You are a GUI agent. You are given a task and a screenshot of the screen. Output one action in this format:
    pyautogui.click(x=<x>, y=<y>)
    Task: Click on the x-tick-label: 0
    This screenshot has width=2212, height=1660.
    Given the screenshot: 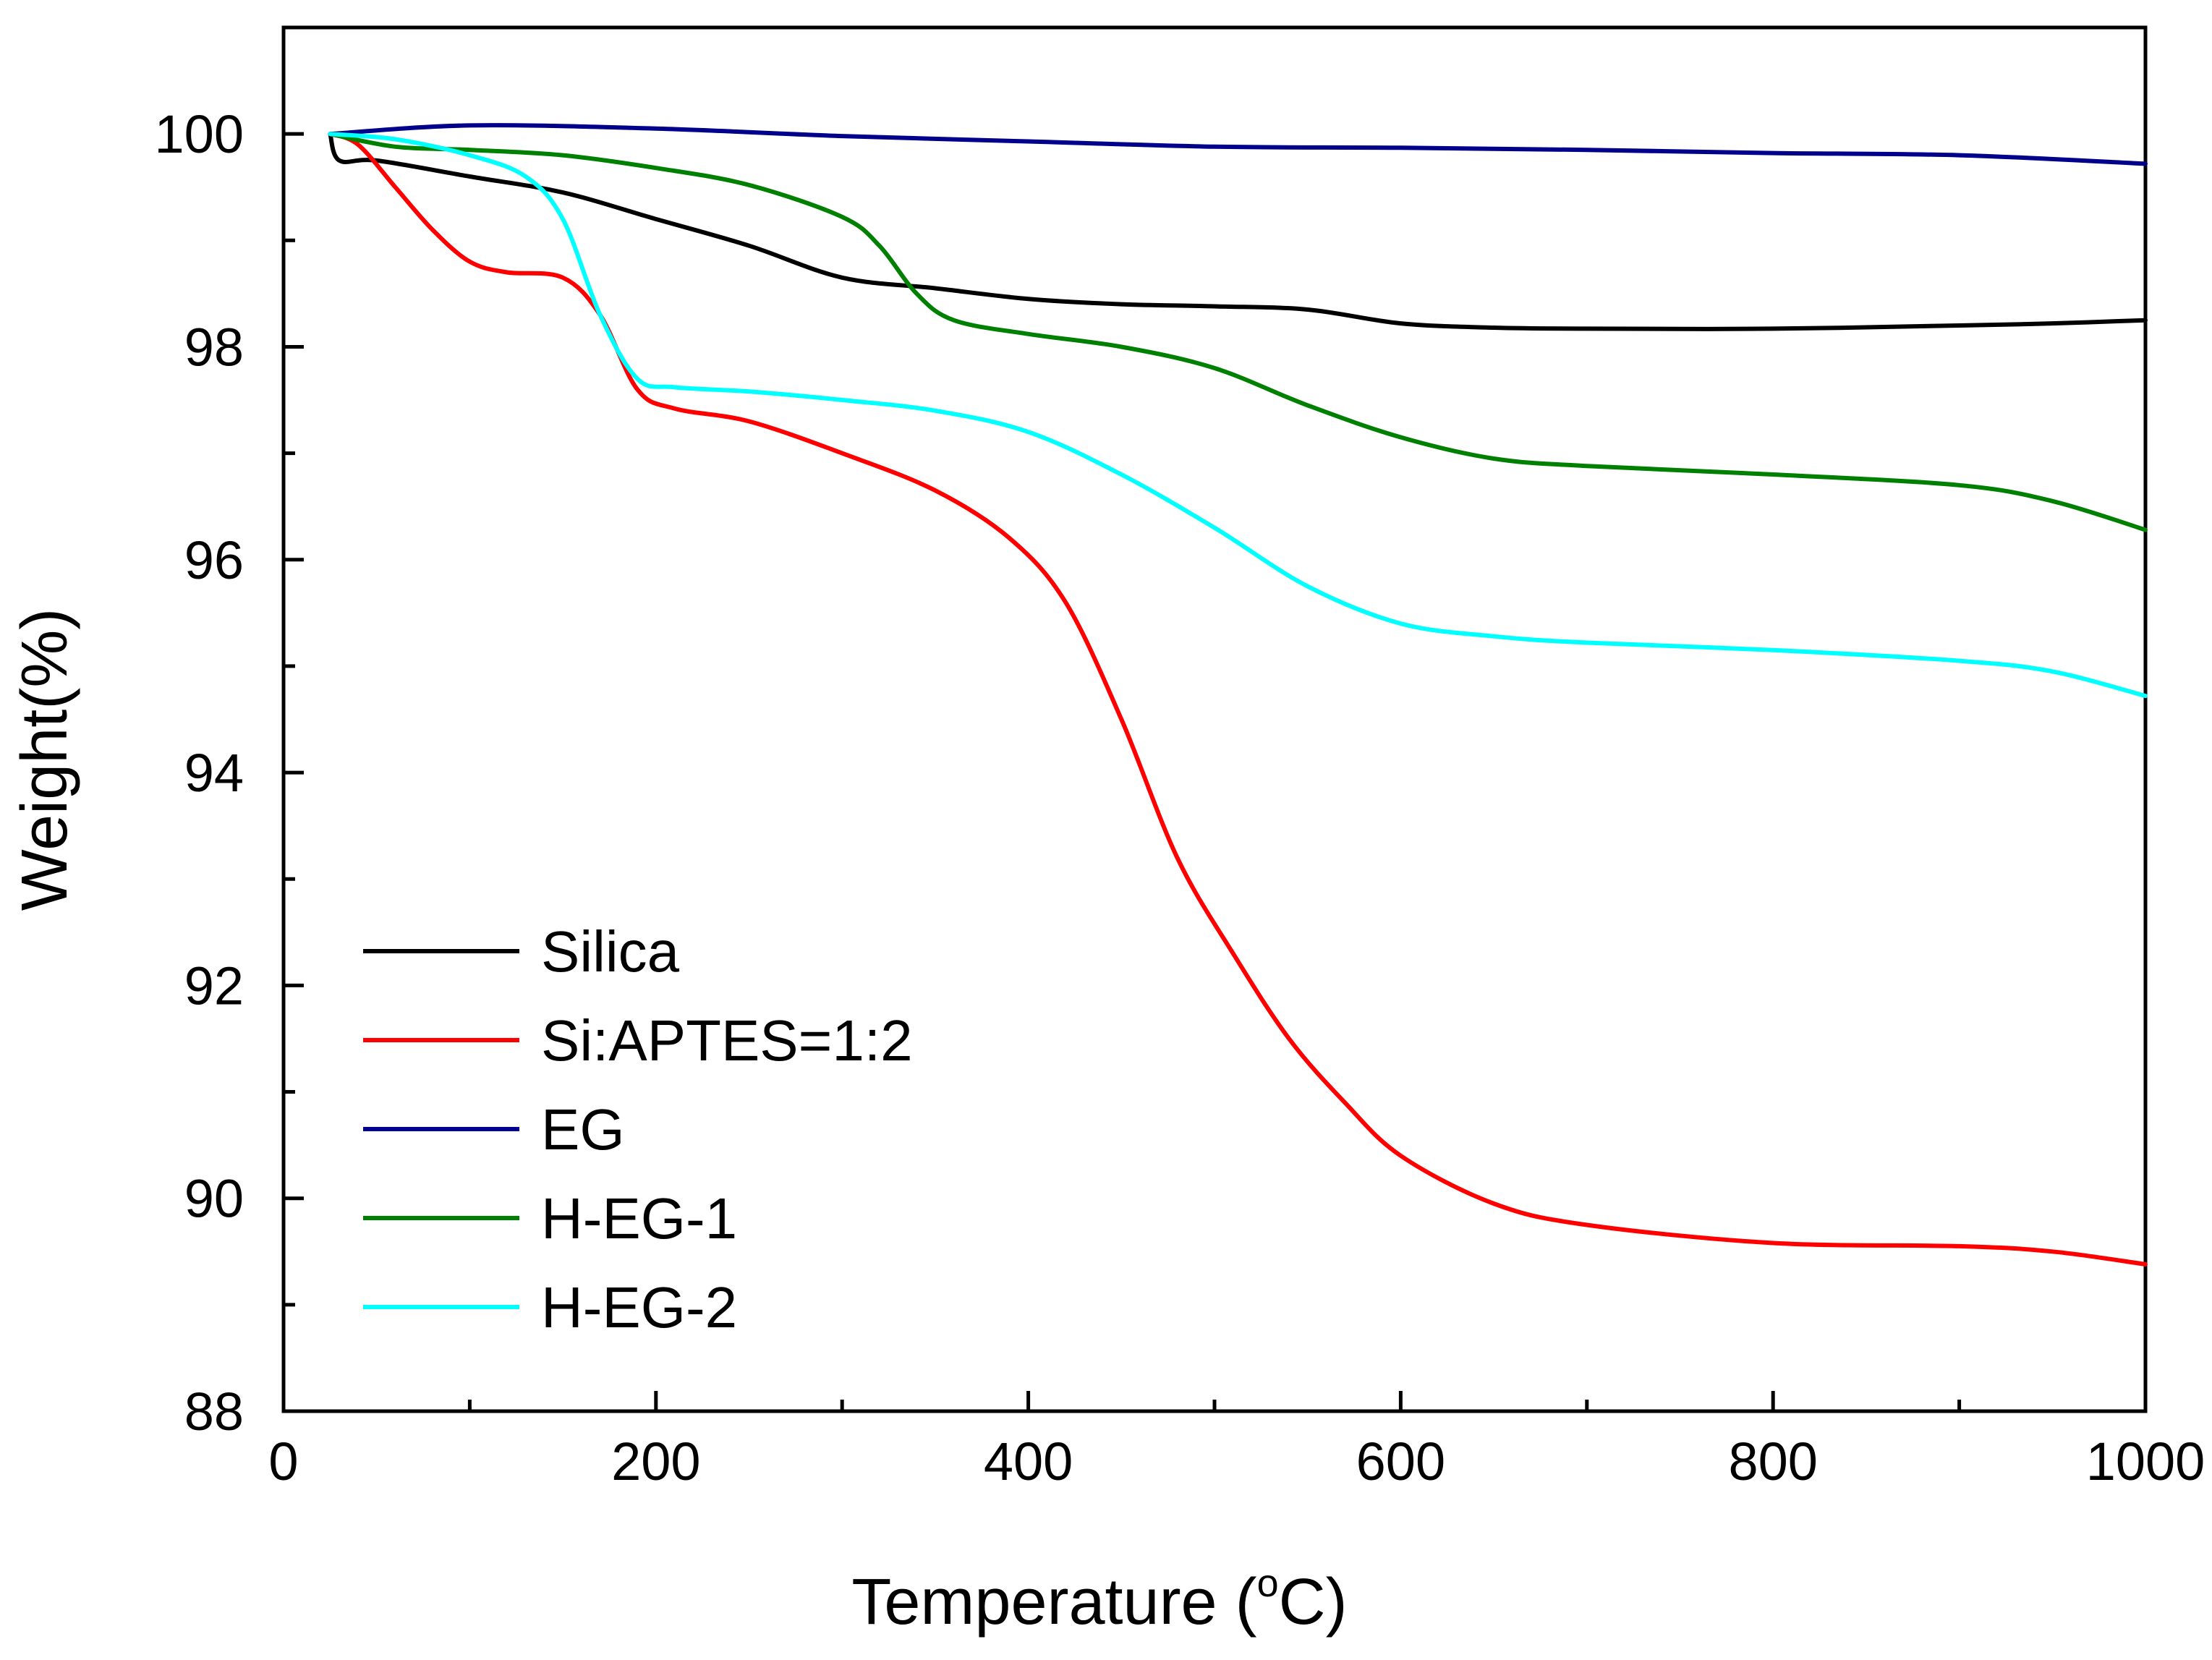 What is the action you would take?
    pyautogui.click(x=283, y=1461)
    